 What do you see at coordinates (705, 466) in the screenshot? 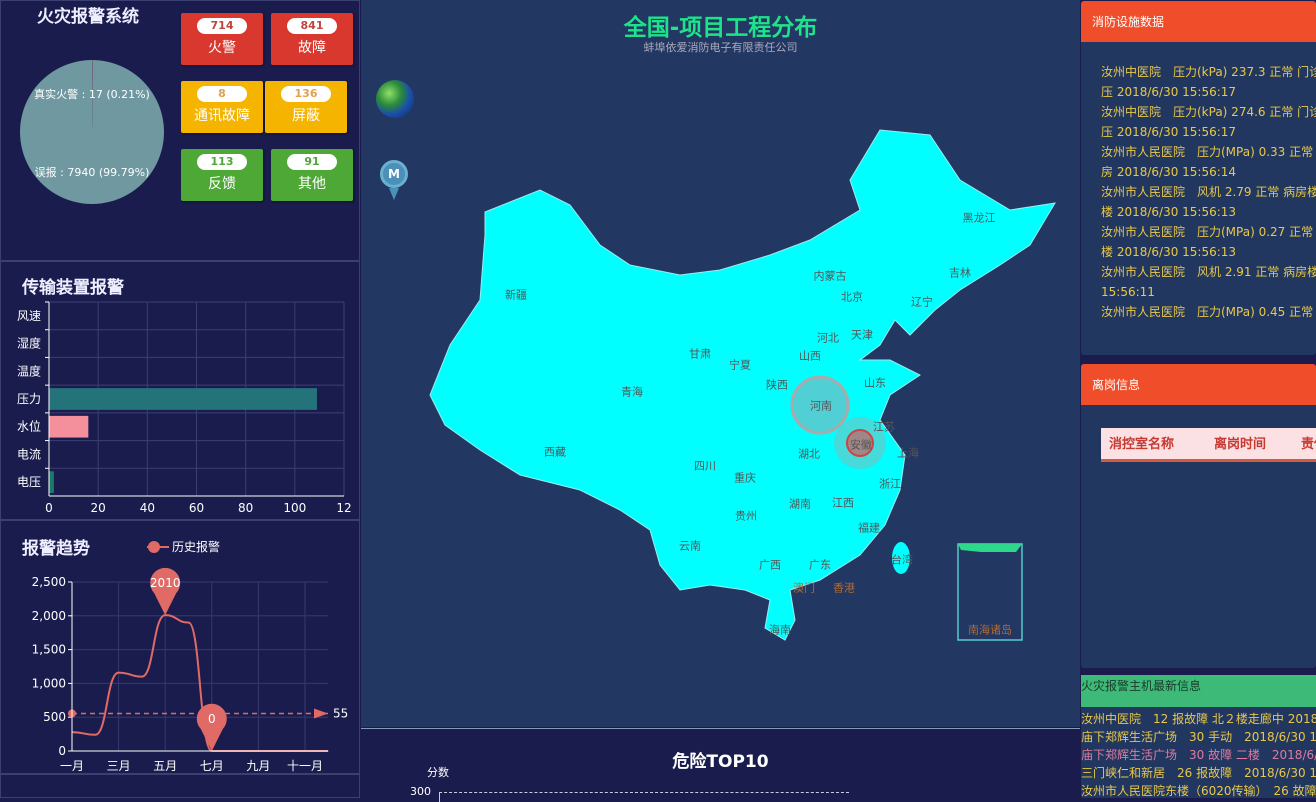
I see `province-label: 四川` at bounding box center [705, 466].